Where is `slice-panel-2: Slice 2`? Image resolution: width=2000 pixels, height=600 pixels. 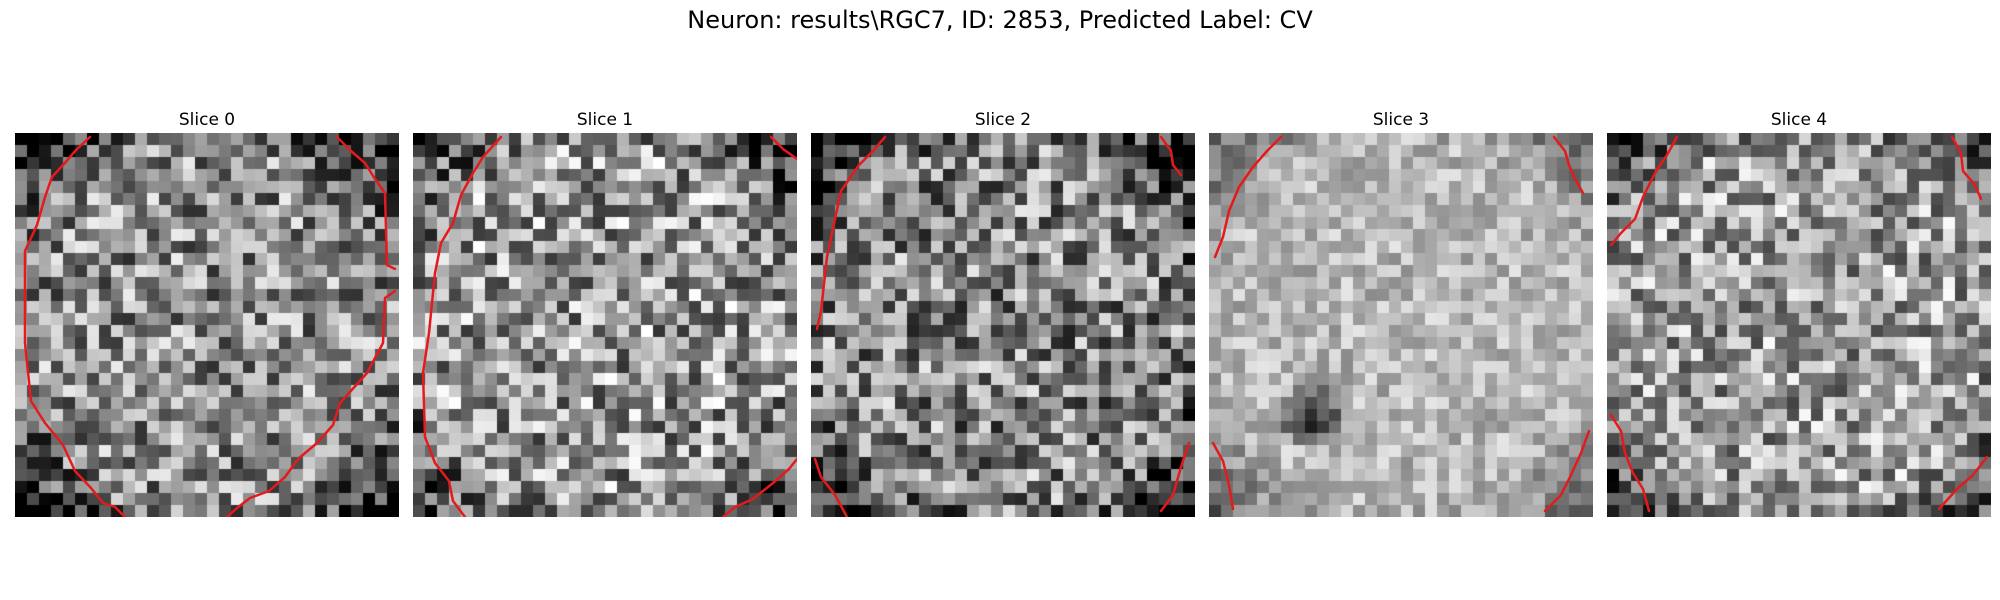
slice-panel-2: Slice 2 is located at coordinates (1003, 313).